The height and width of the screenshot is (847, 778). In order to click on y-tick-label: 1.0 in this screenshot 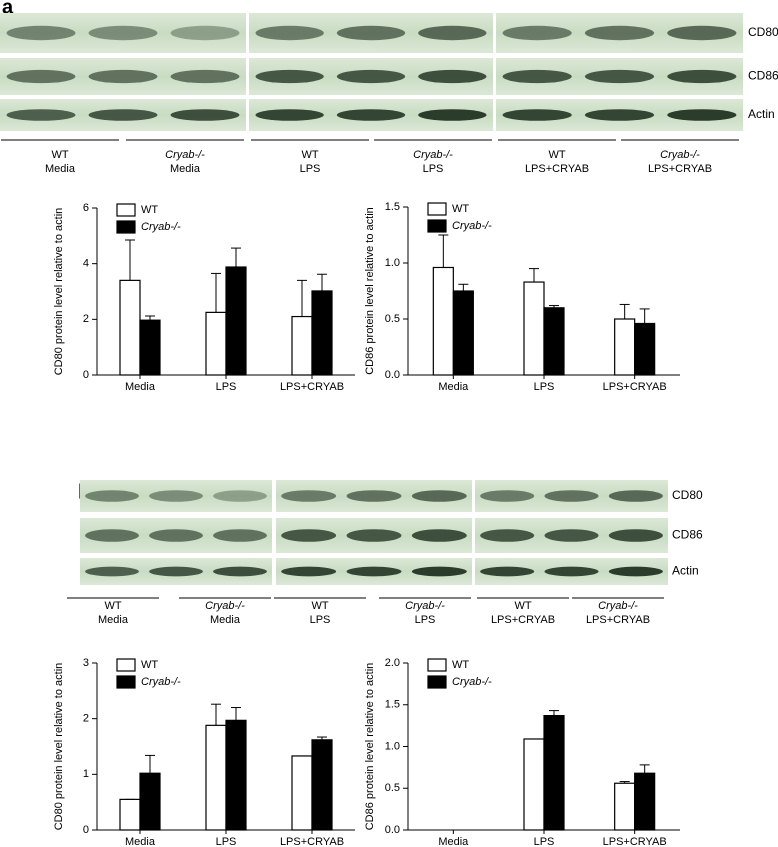, I will do `click(392, 746)`.